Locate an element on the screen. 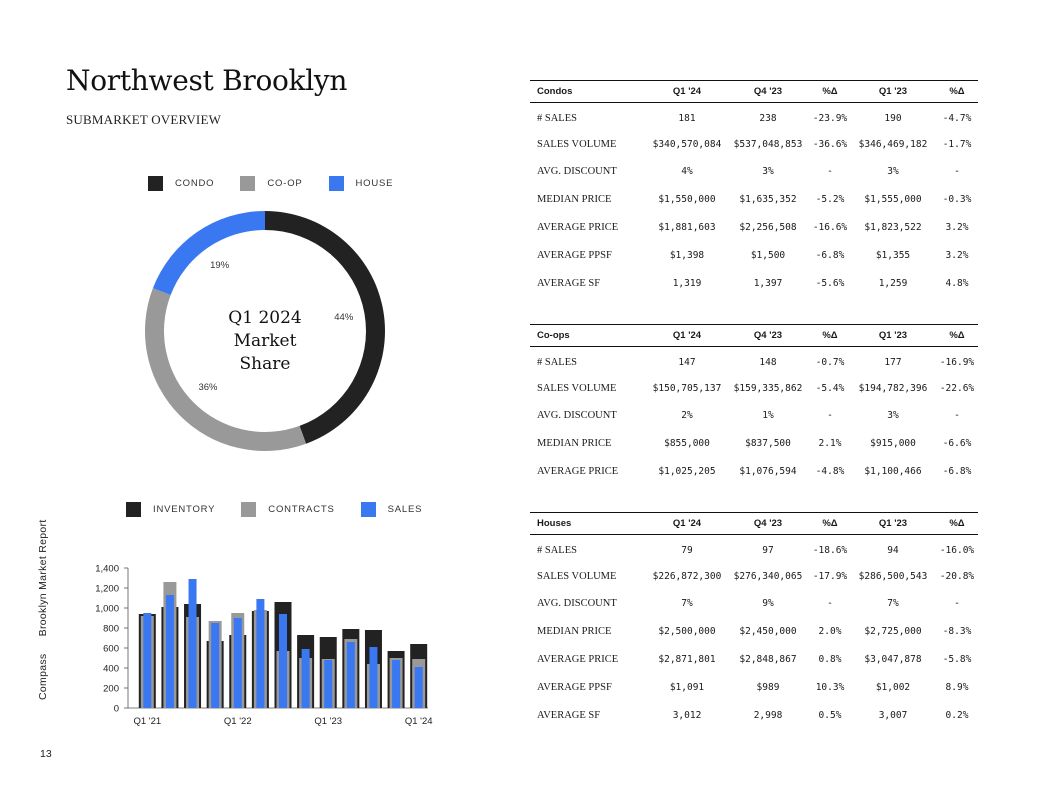  table-cell: $1,555,000 is located at coordinates (893, 200).